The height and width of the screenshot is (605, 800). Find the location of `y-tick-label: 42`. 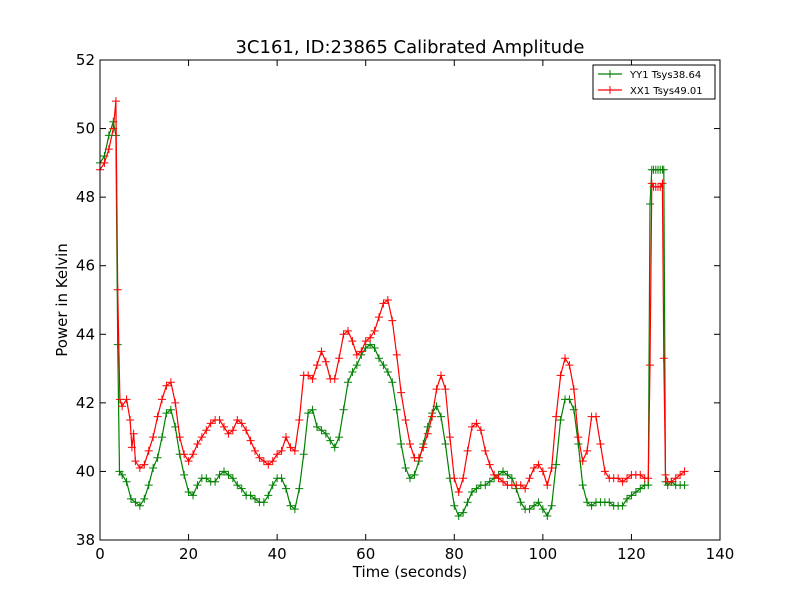

y-tick-label: 42 is located at coordinates (85, 403).